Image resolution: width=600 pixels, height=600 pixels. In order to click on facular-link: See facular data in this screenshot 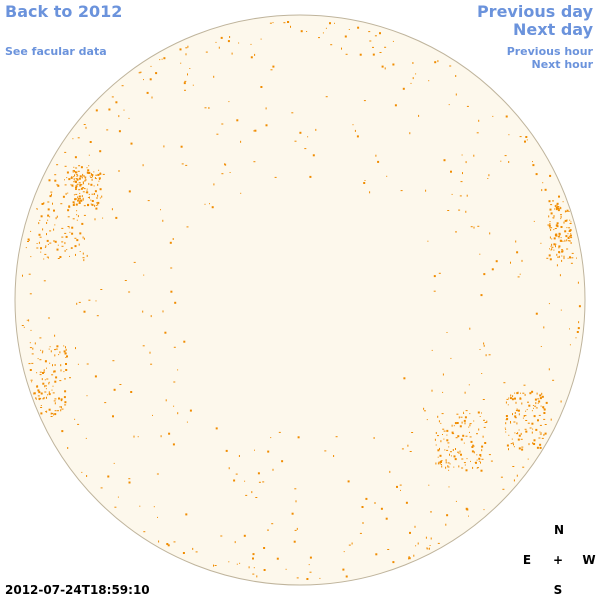, I will do `click(56, 51)`.